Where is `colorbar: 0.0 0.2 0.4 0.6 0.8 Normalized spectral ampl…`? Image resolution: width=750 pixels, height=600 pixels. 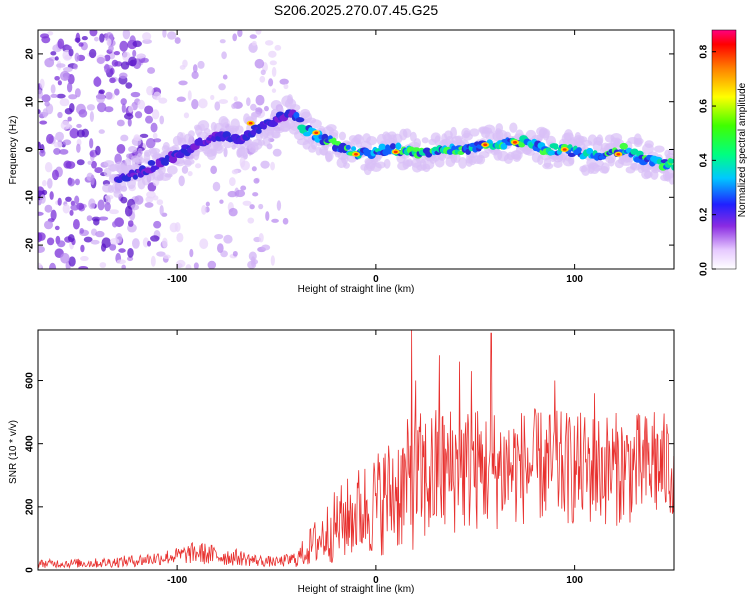 colorbar: 0.0 0.2 0.4 0.6 0.8 Normalized spectral ampl… is located at coordinates (723, 152).